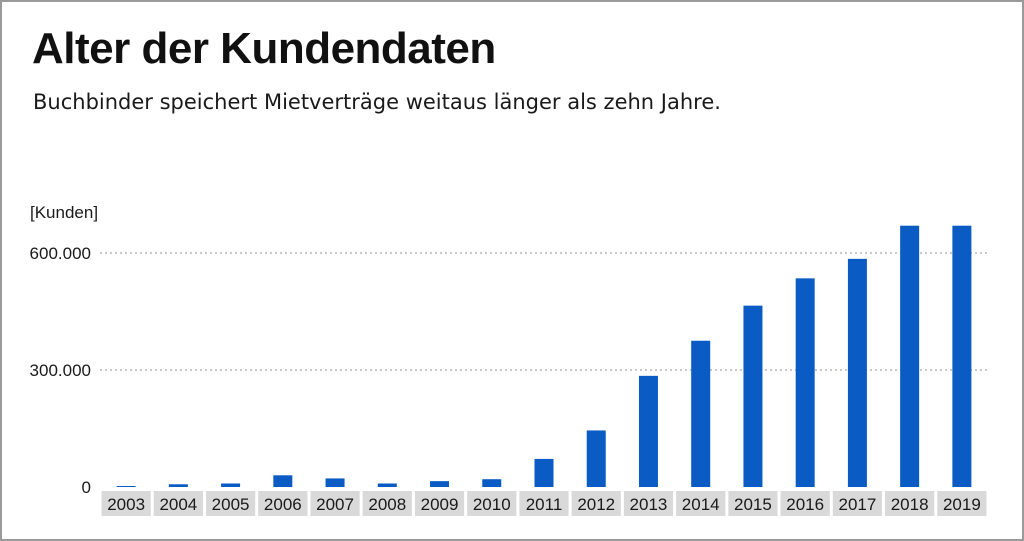  I want to click on y-tick-label: 600.000, so click(60, 253).